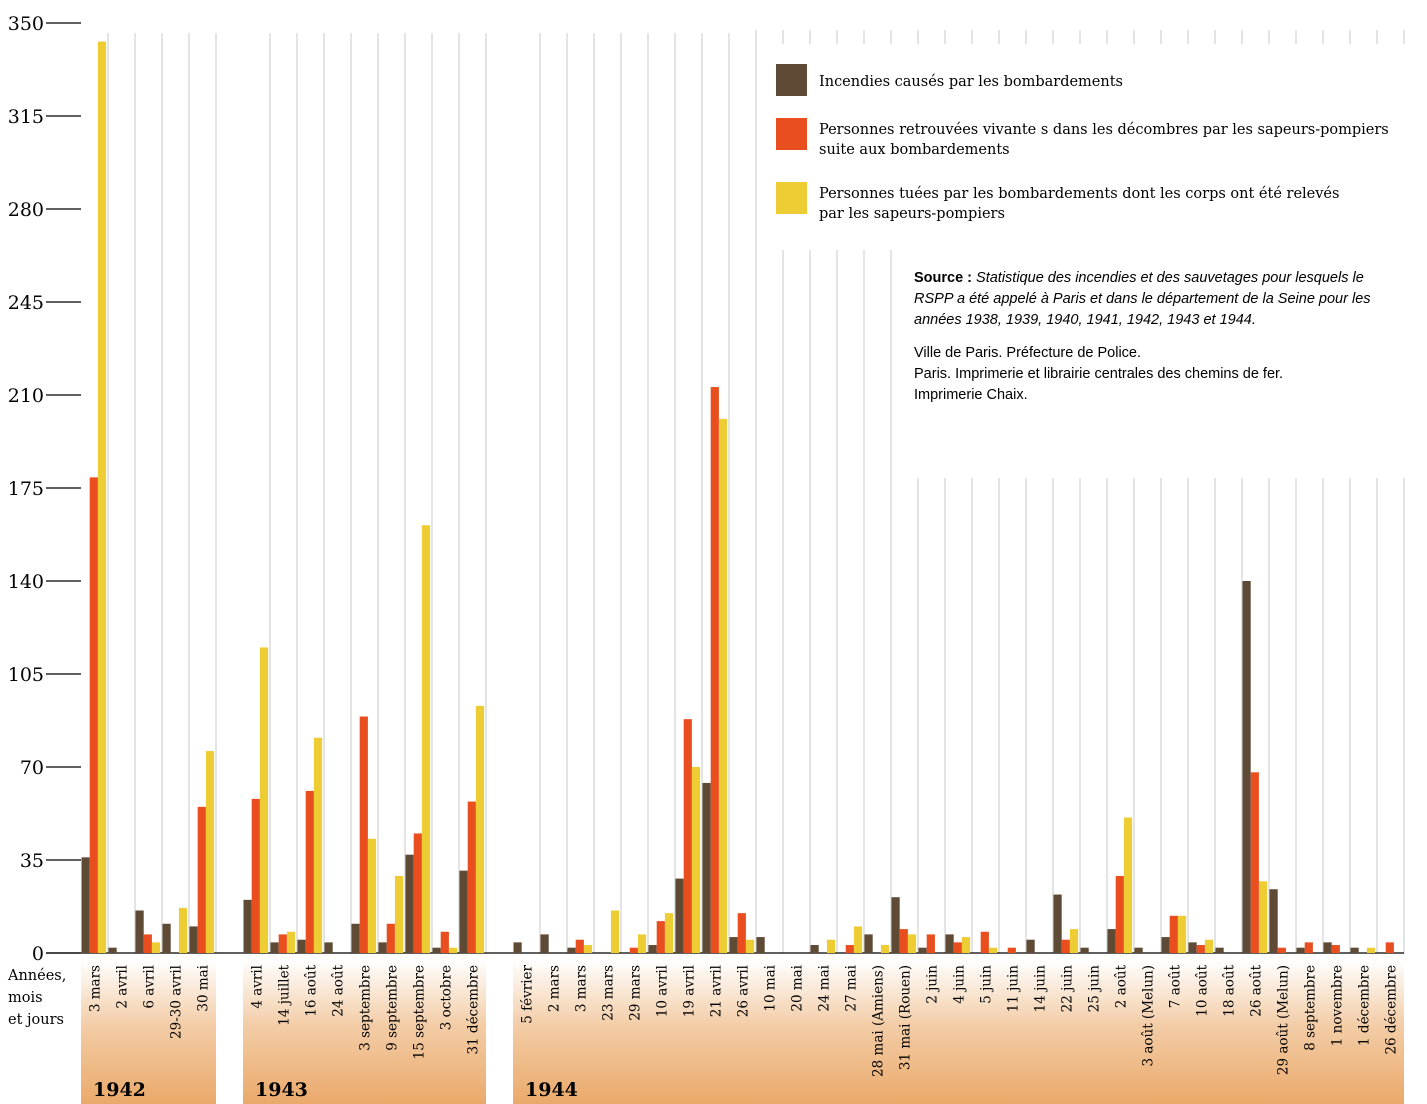  What do you see at coordinates (706, 867) in the screenshot?
I see `bar-21-avril-s1` at bounding box center [706, 867].